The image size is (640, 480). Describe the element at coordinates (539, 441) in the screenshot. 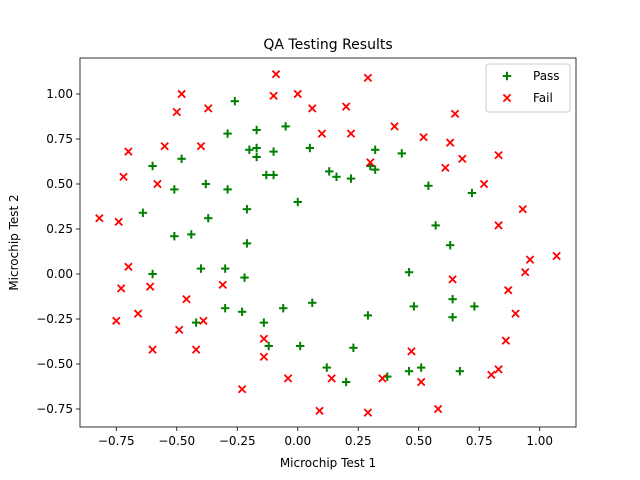

I see `x-tick-label: 1.00` at that location.